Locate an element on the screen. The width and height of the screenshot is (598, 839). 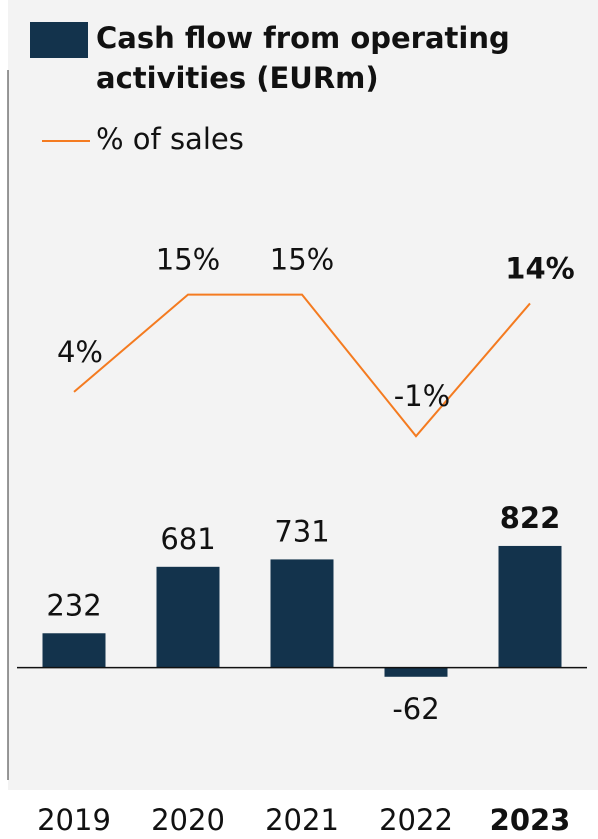
line-value-label: 4% is located at coordinates (80, 352).